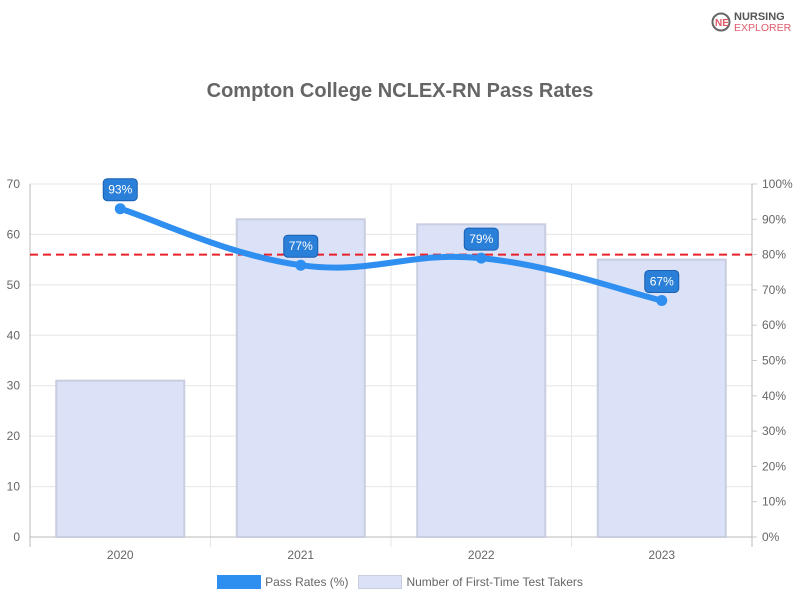 Image resolution: width=800 pixels, height=600 pixels. I want to click on y-right-tick: 60%, so click(774, 325).